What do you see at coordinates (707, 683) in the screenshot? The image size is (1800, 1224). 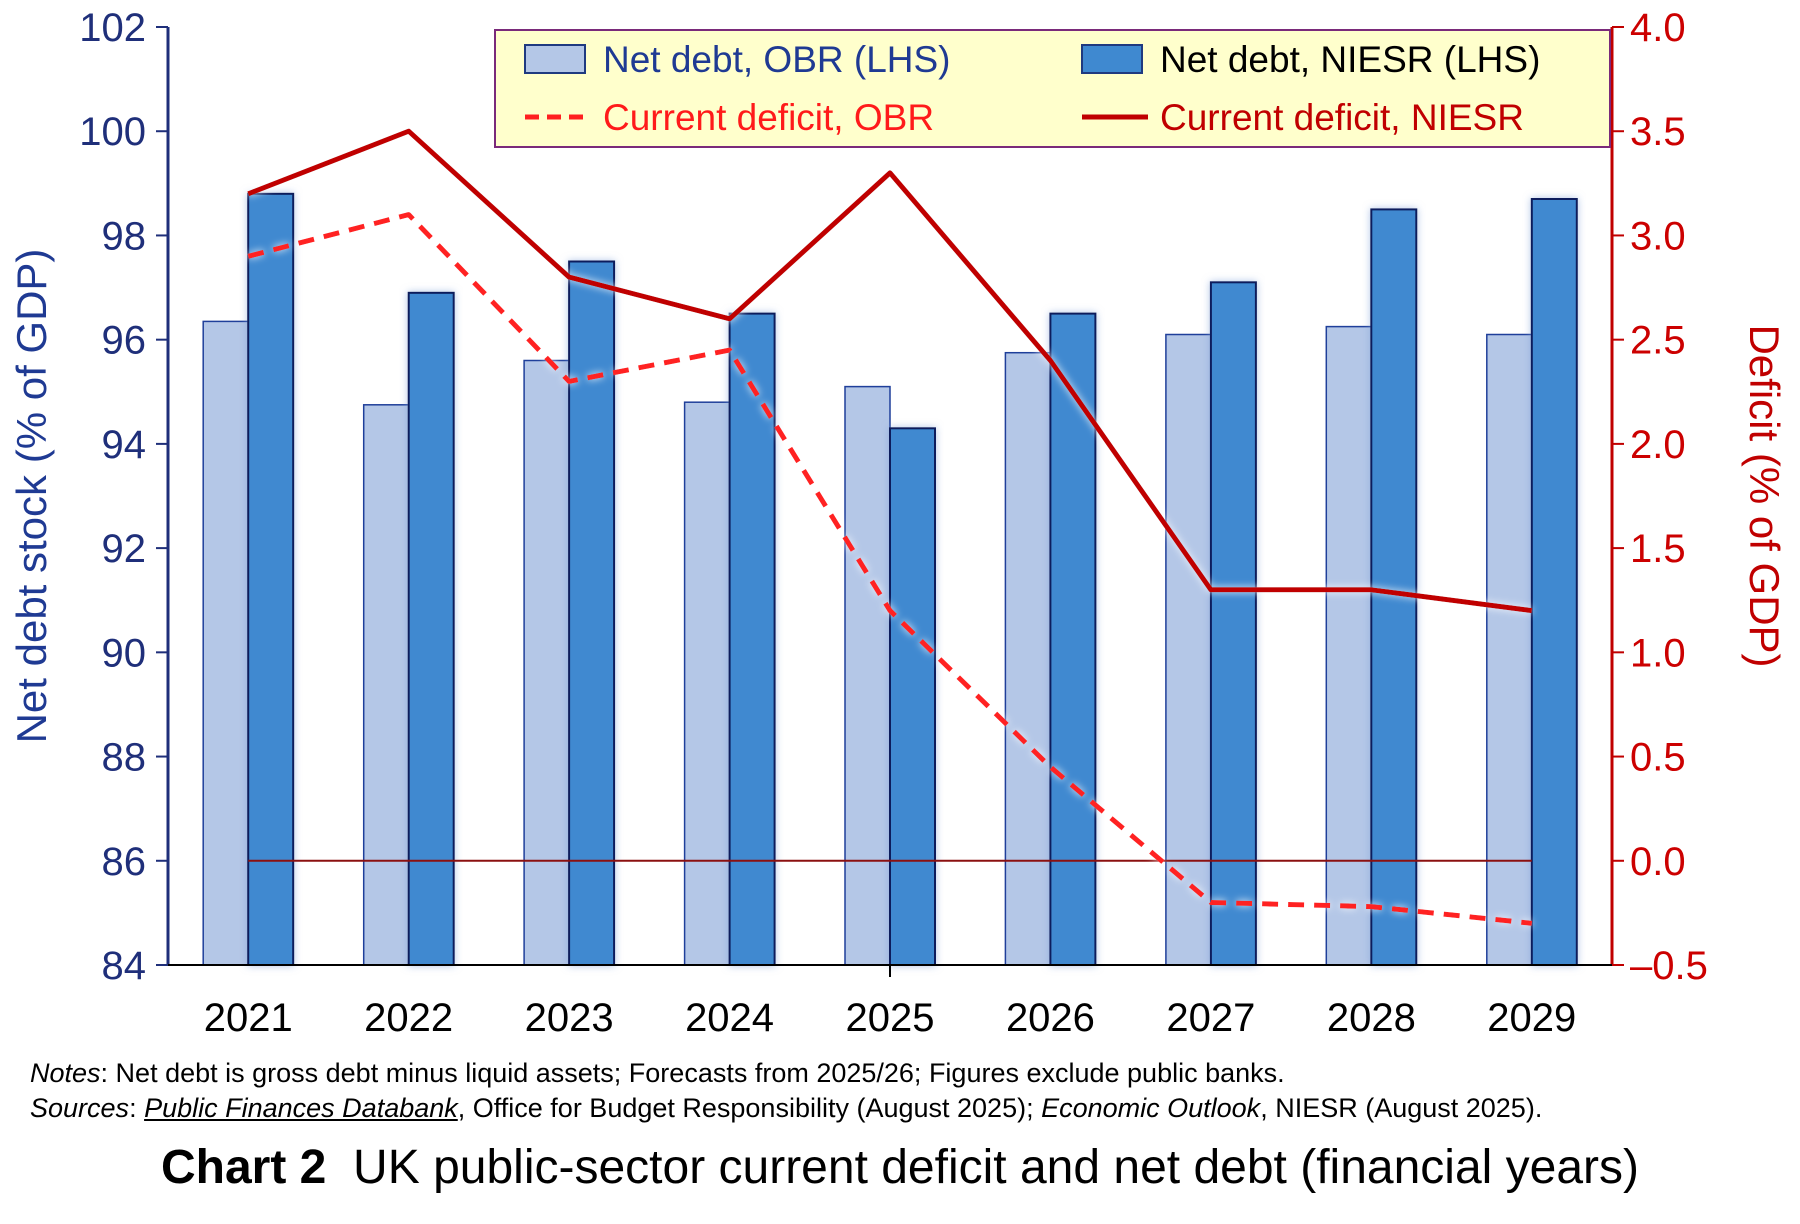 I see `bar-obr-2024` at bounding box center [707, 683].